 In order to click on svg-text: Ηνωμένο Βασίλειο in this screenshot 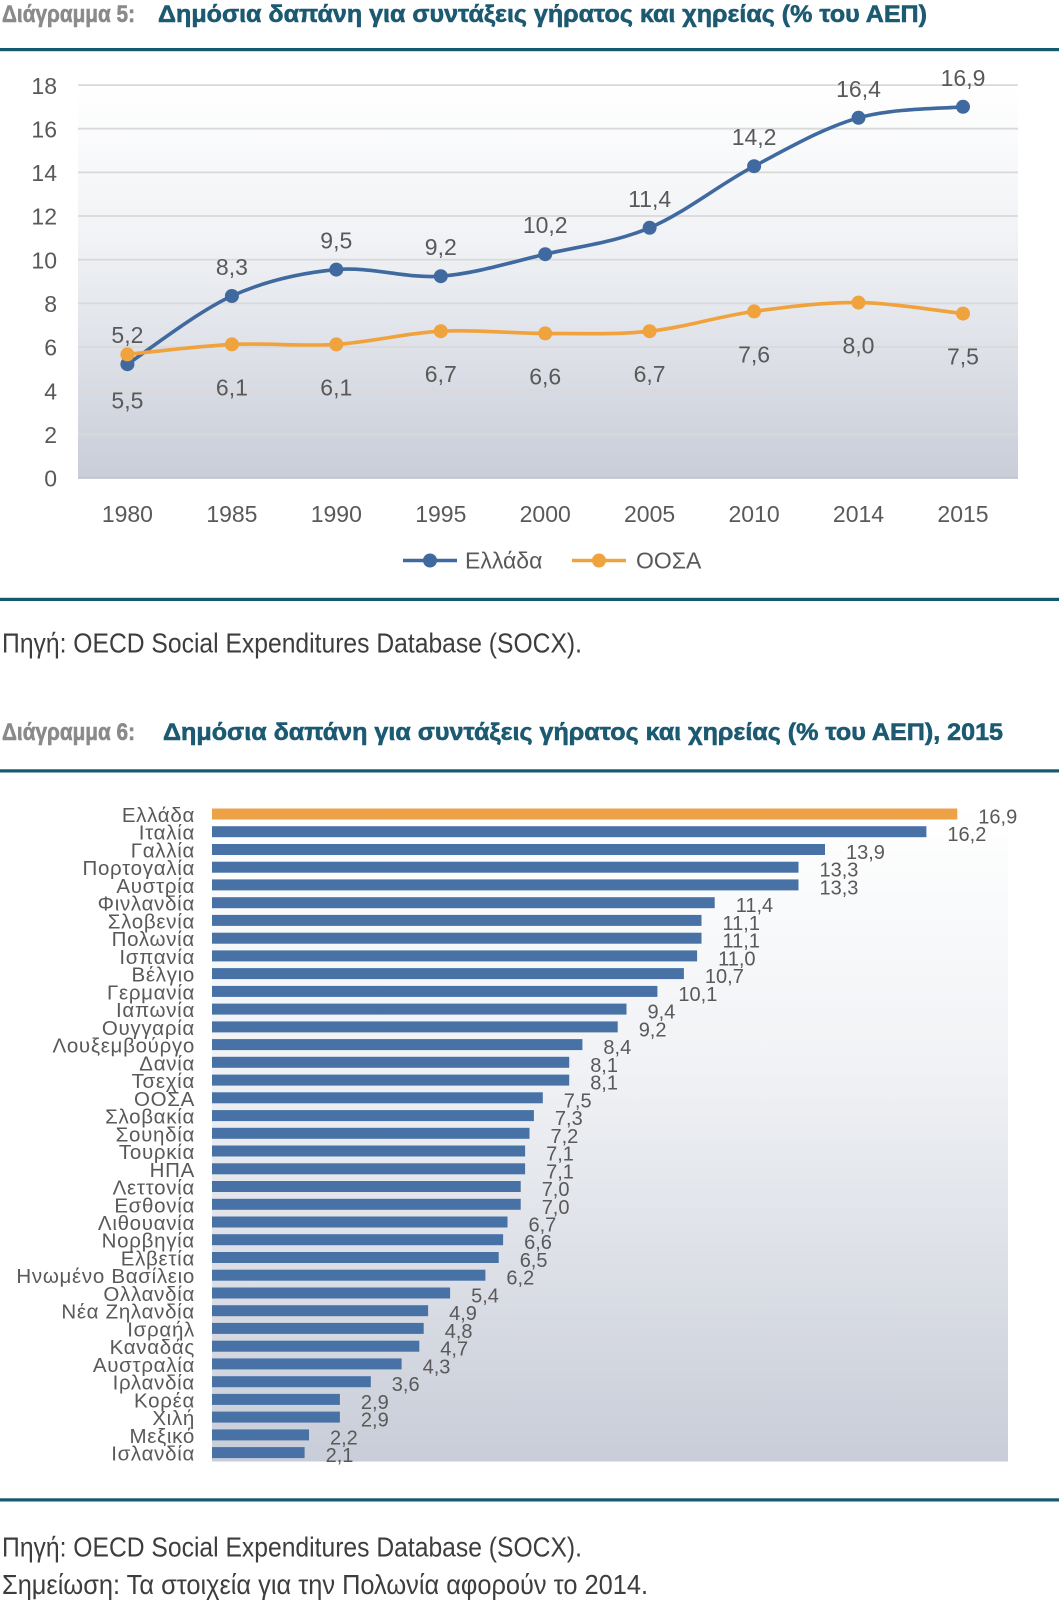, I will do `click(105, 1276)`.